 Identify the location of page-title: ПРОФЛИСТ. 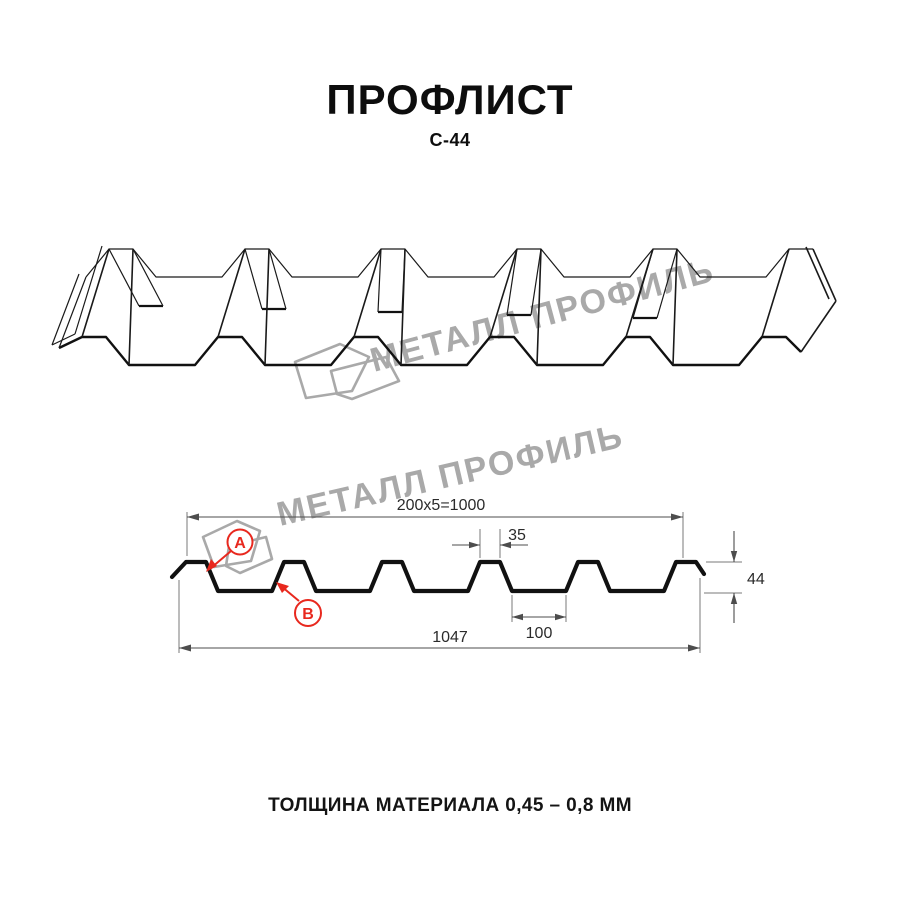
(450, 99).